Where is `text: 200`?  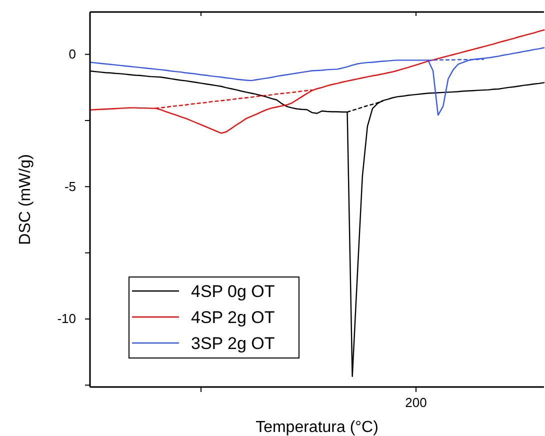
text: 200 is located at coordinates (416, 402).